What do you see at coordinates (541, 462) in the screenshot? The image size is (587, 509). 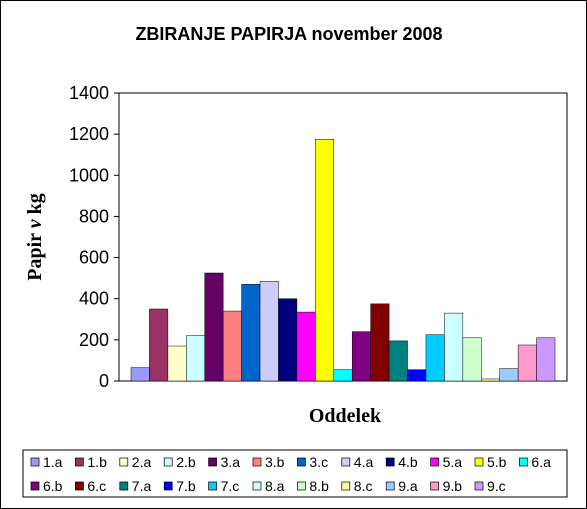 I see `legend-label: 6.a` at bounding box center [541, 462].